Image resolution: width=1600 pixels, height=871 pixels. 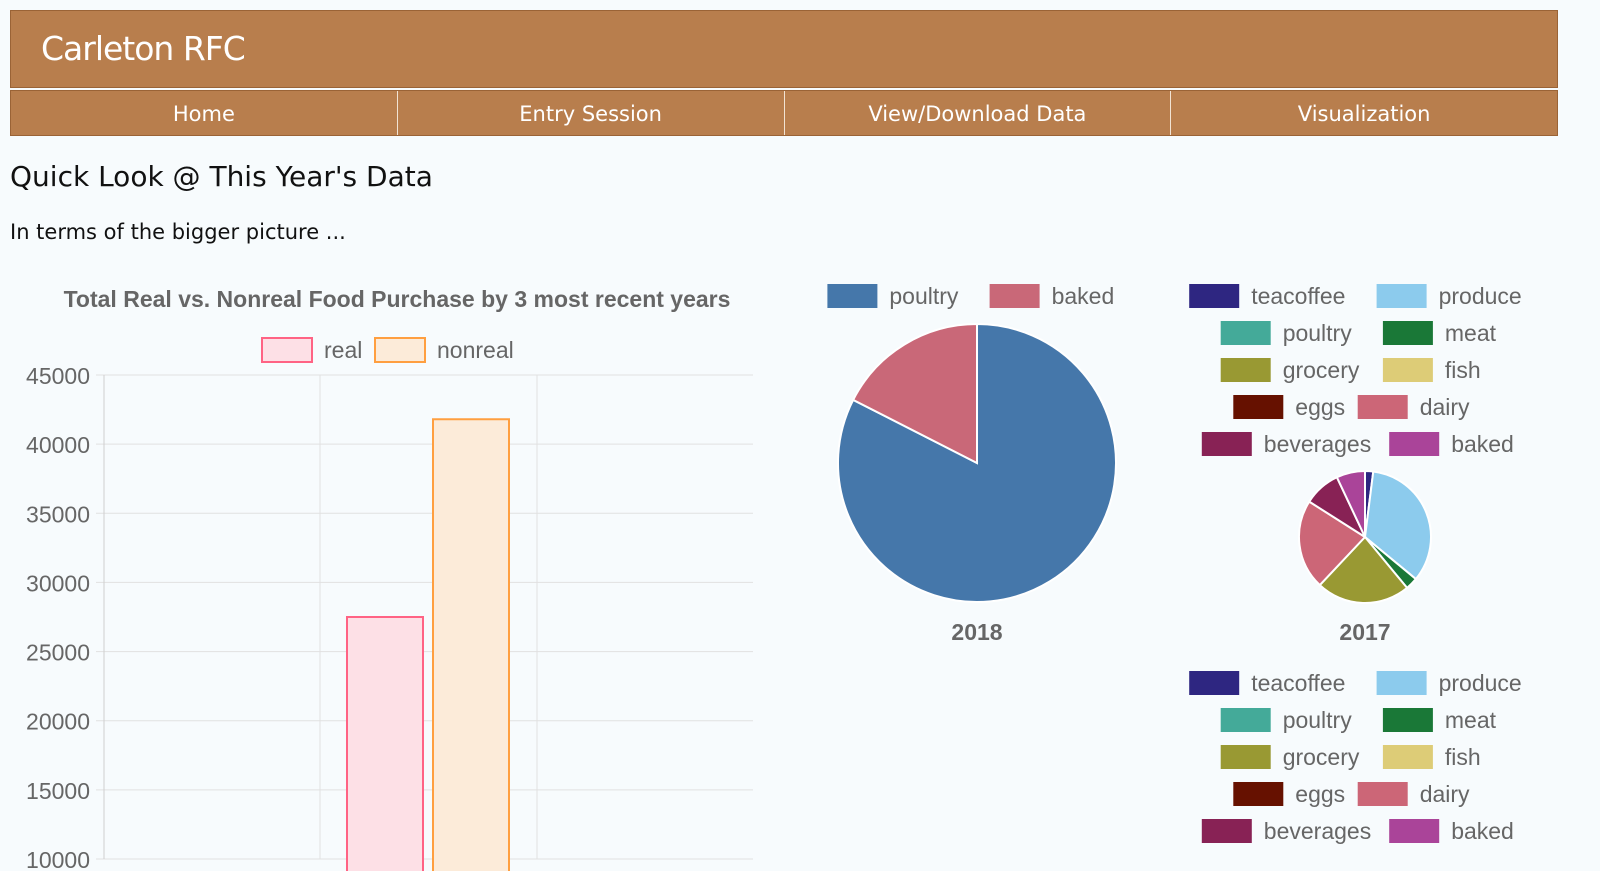 What do you see at coordinates (1245, 370) in the screenshot?
I see `pie-2017-legend-swatch-grocery` at bounding box center [1245, 370].